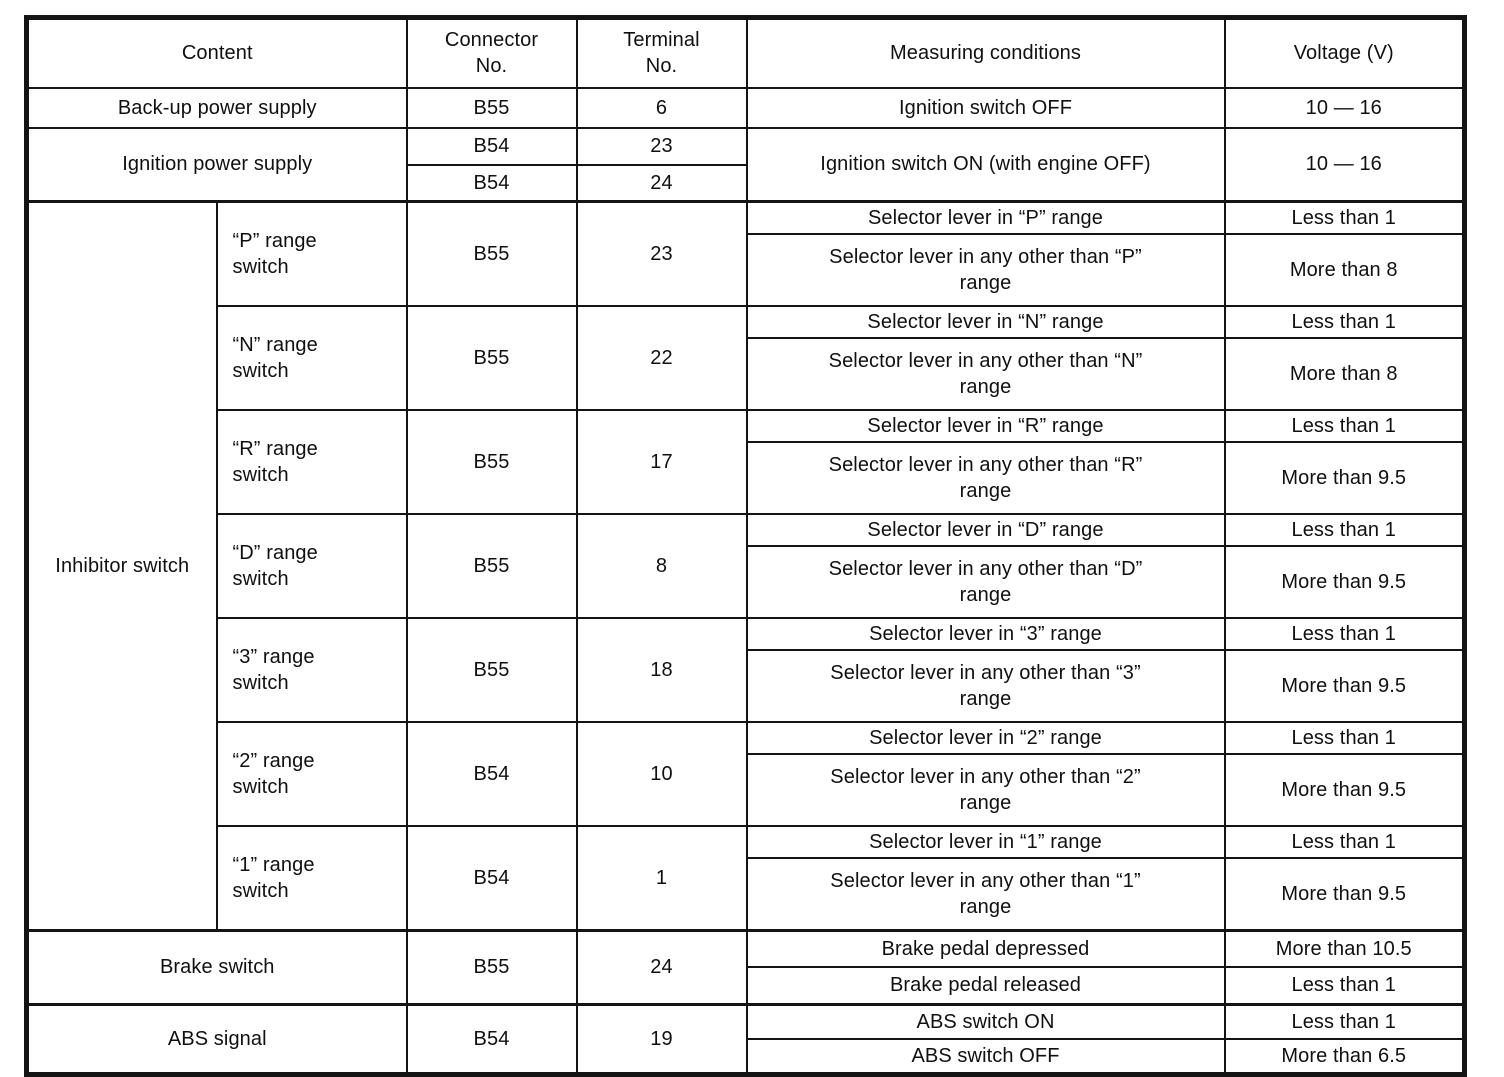  Describe the element at coordinates (491, 146) in the screenshot. I see `ignition-connector-1: B54` at that location.